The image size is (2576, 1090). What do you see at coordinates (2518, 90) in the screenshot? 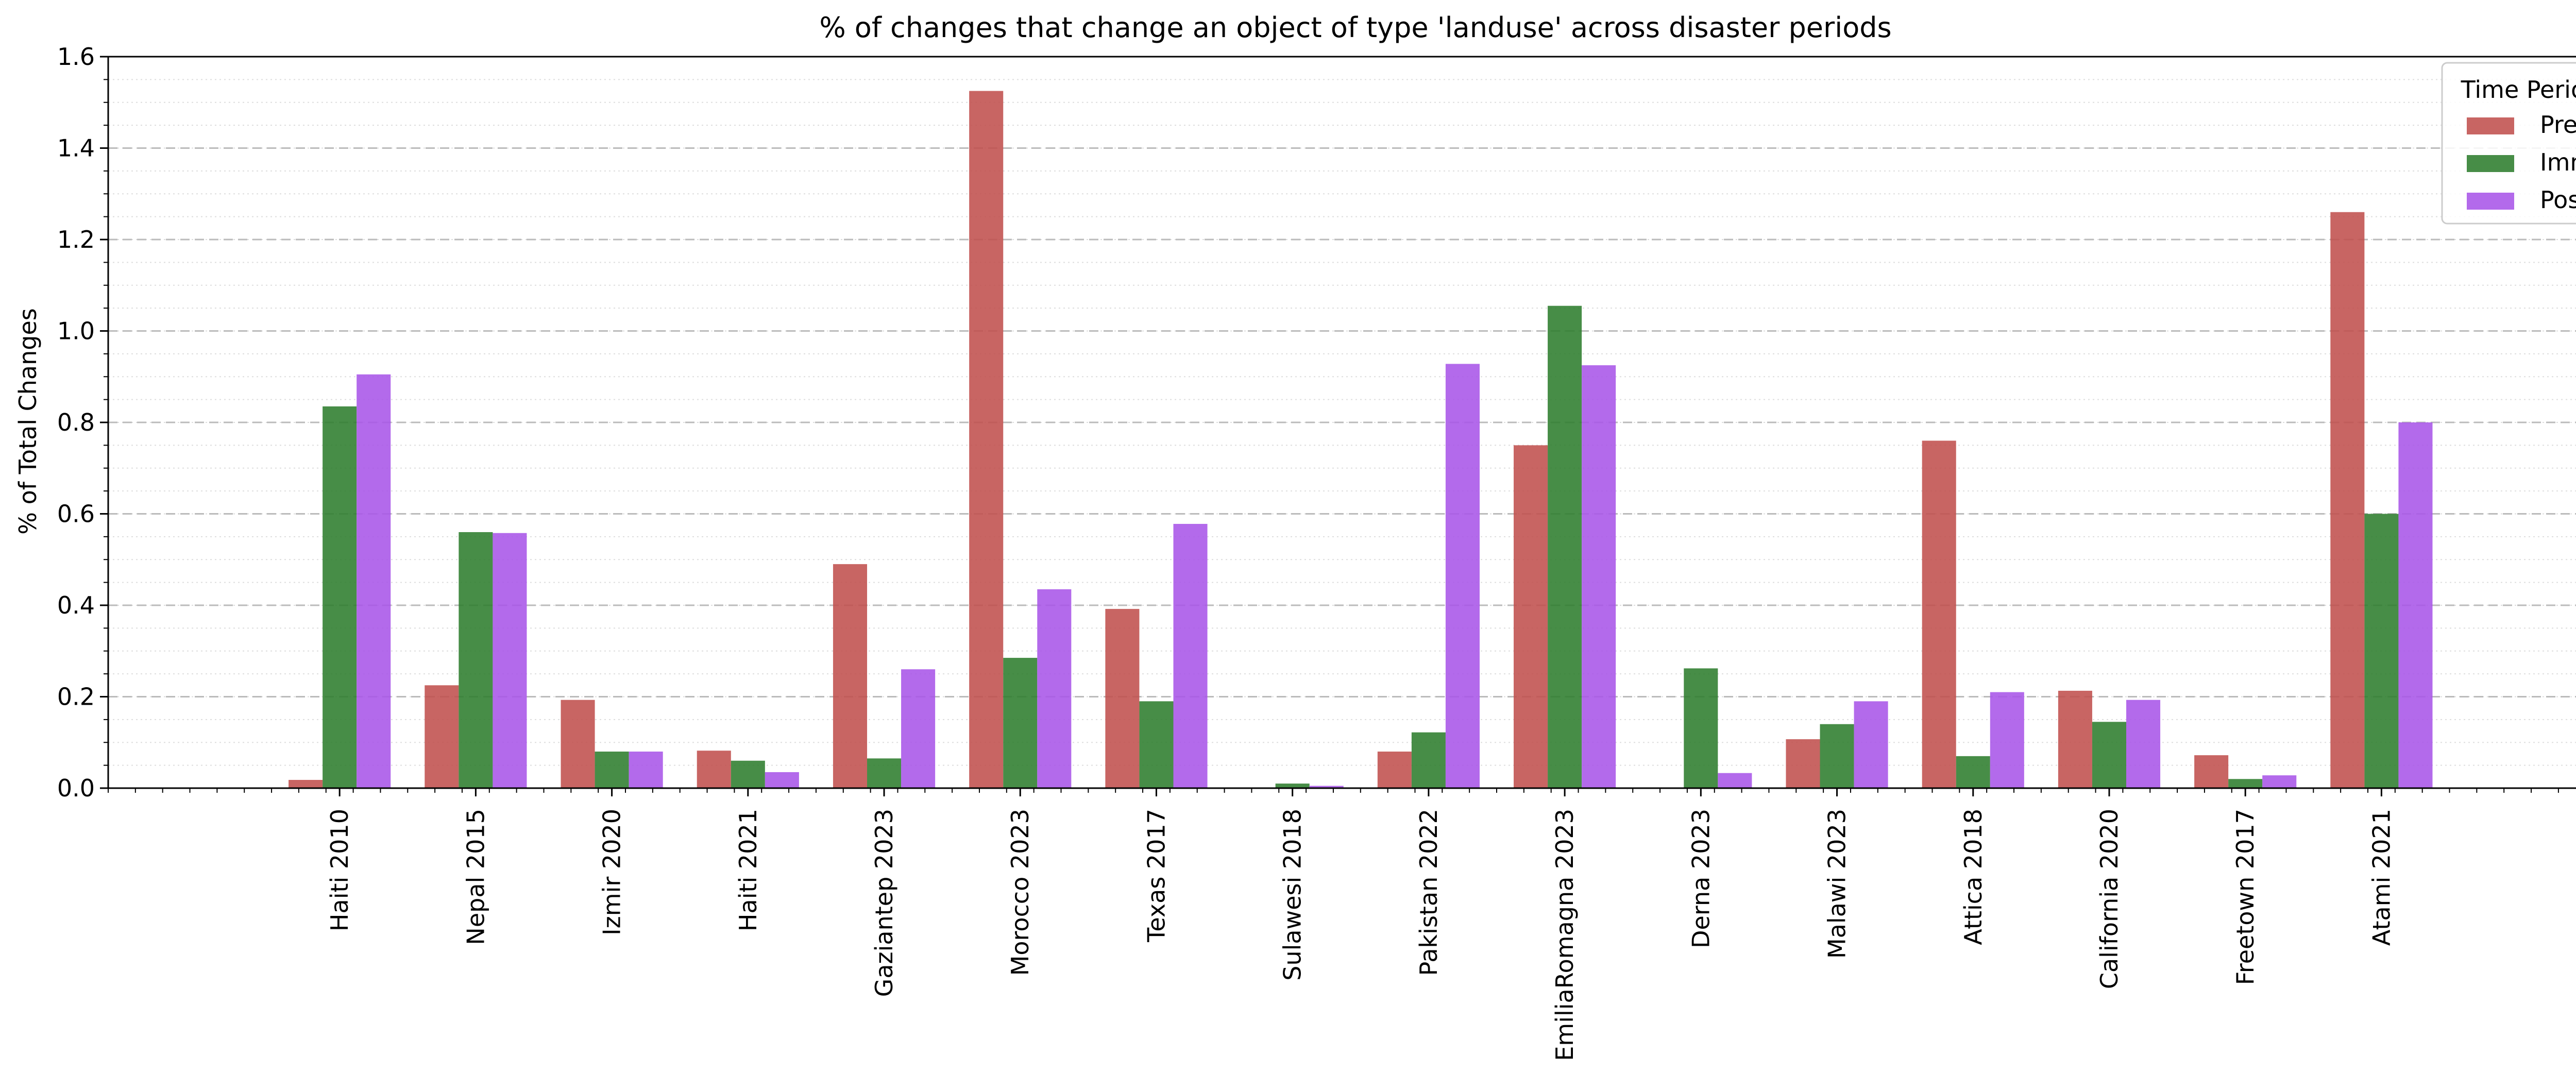
I see `legend-title: Time Period` at bounding box center [2518, 90].